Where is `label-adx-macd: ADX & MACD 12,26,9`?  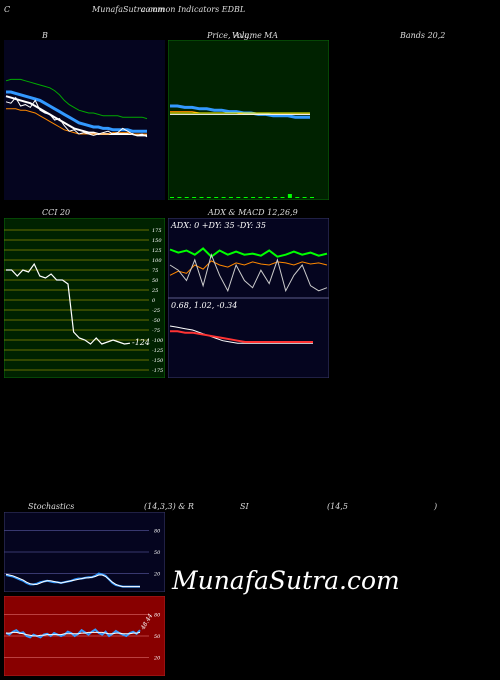 label-adx-macd: ADX & MACD 12,26,9 is located at coordinates (253, 212).